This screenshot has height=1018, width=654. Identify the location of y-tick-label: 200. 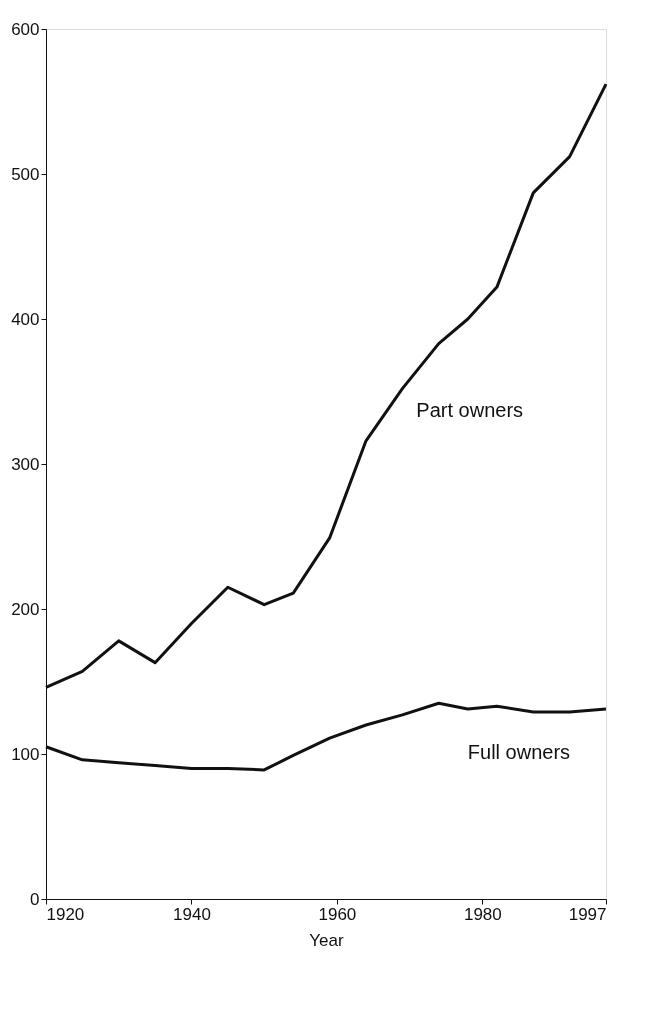
(25, 609).